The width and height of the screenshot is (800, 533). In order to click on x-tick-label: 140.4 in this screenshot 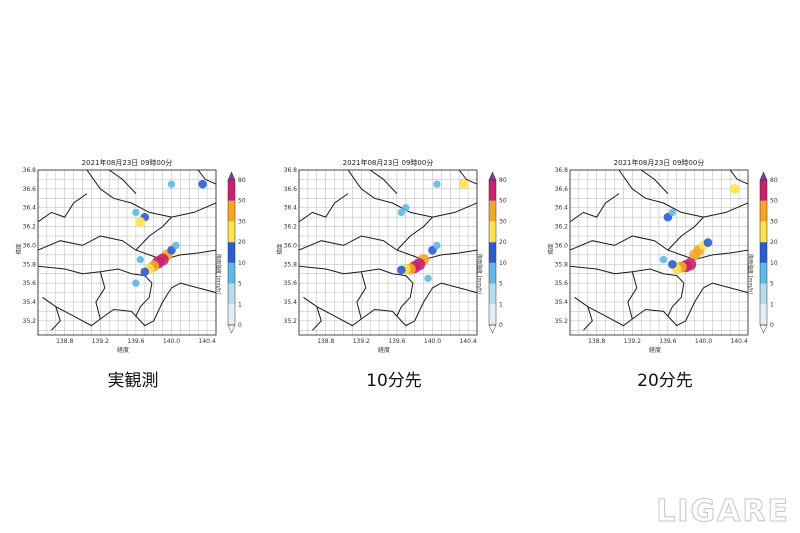, I will do `click(207, 341)`.